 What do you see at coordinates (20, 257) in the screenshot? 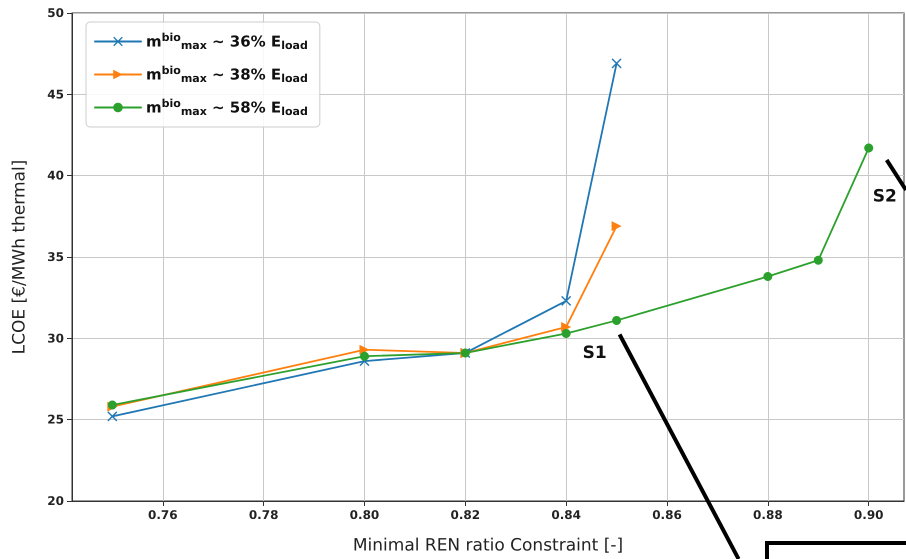
I see `y-axis-title: LCOE [€/MWh thermal]` at bounding box center [20, 257].